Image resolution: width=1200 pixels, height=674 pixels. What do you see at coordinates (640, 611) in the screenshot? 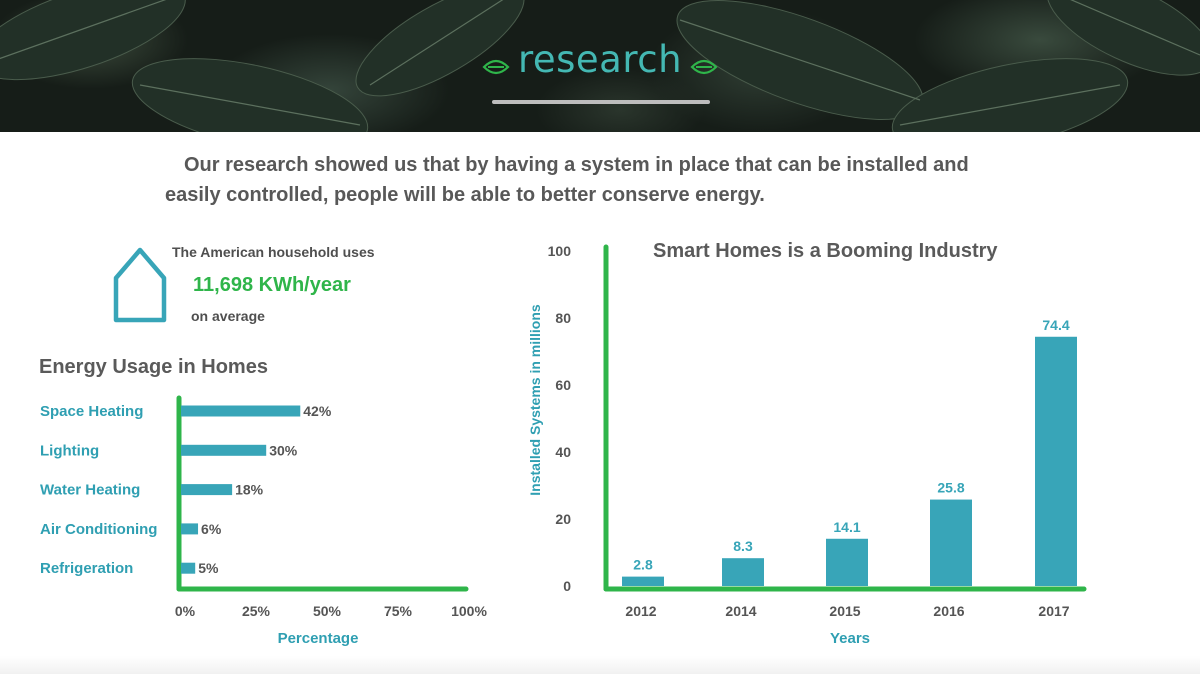
I see `x-tick-label: 2012` at bounding box center [640, 611].